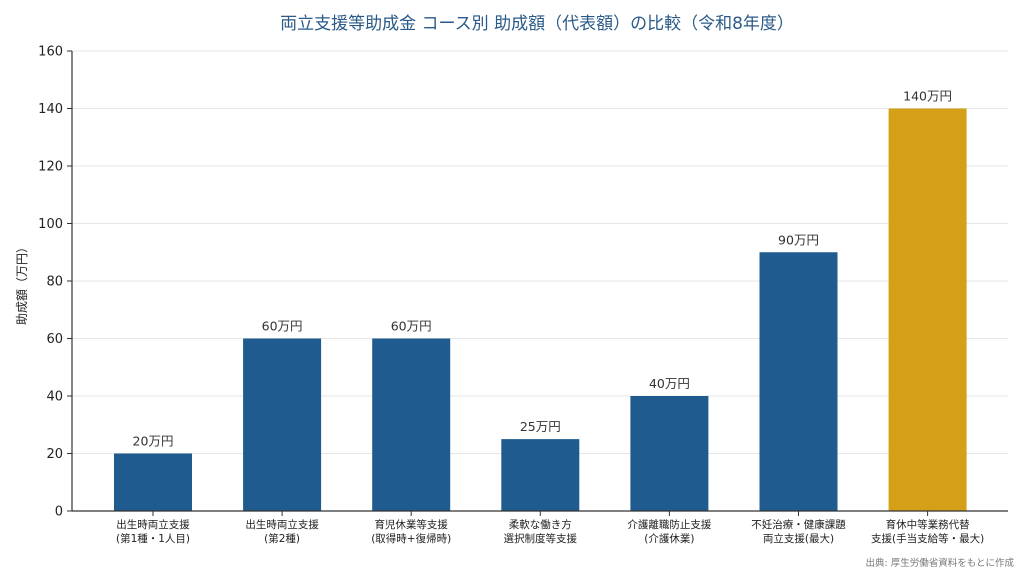  I want to click on source-note: 出典: 厚生労働省資料をもとに作成, so click(939, 563).